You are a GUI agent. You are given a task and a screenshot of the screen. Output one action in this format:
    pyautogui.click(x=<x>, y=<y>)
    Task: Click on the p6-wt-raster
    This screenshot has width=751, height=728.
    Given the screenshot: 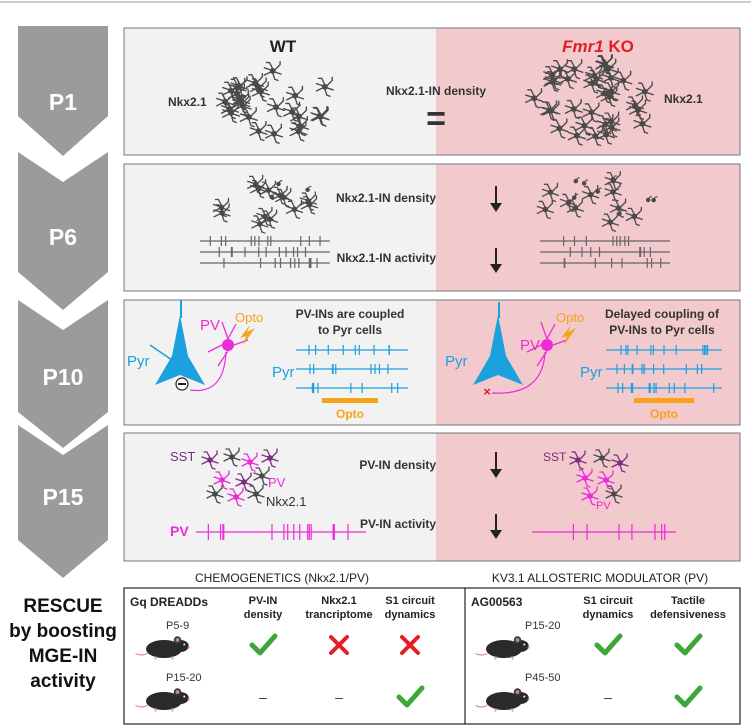 What is the action you would take?
    pyautogui.click(x=265, y=252)
    